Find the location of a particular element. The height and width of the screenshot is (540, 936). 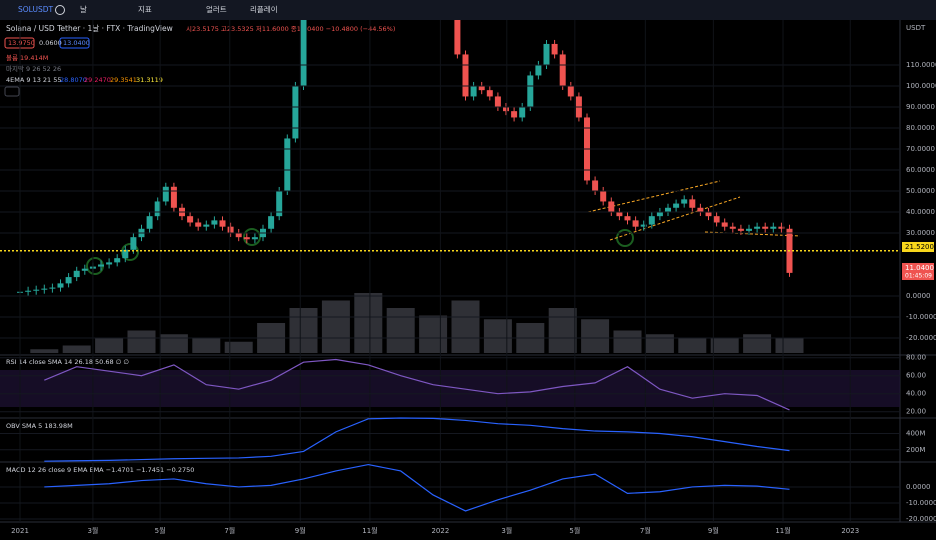

y-tick-label: 200M is located at coordinates (915, 450).